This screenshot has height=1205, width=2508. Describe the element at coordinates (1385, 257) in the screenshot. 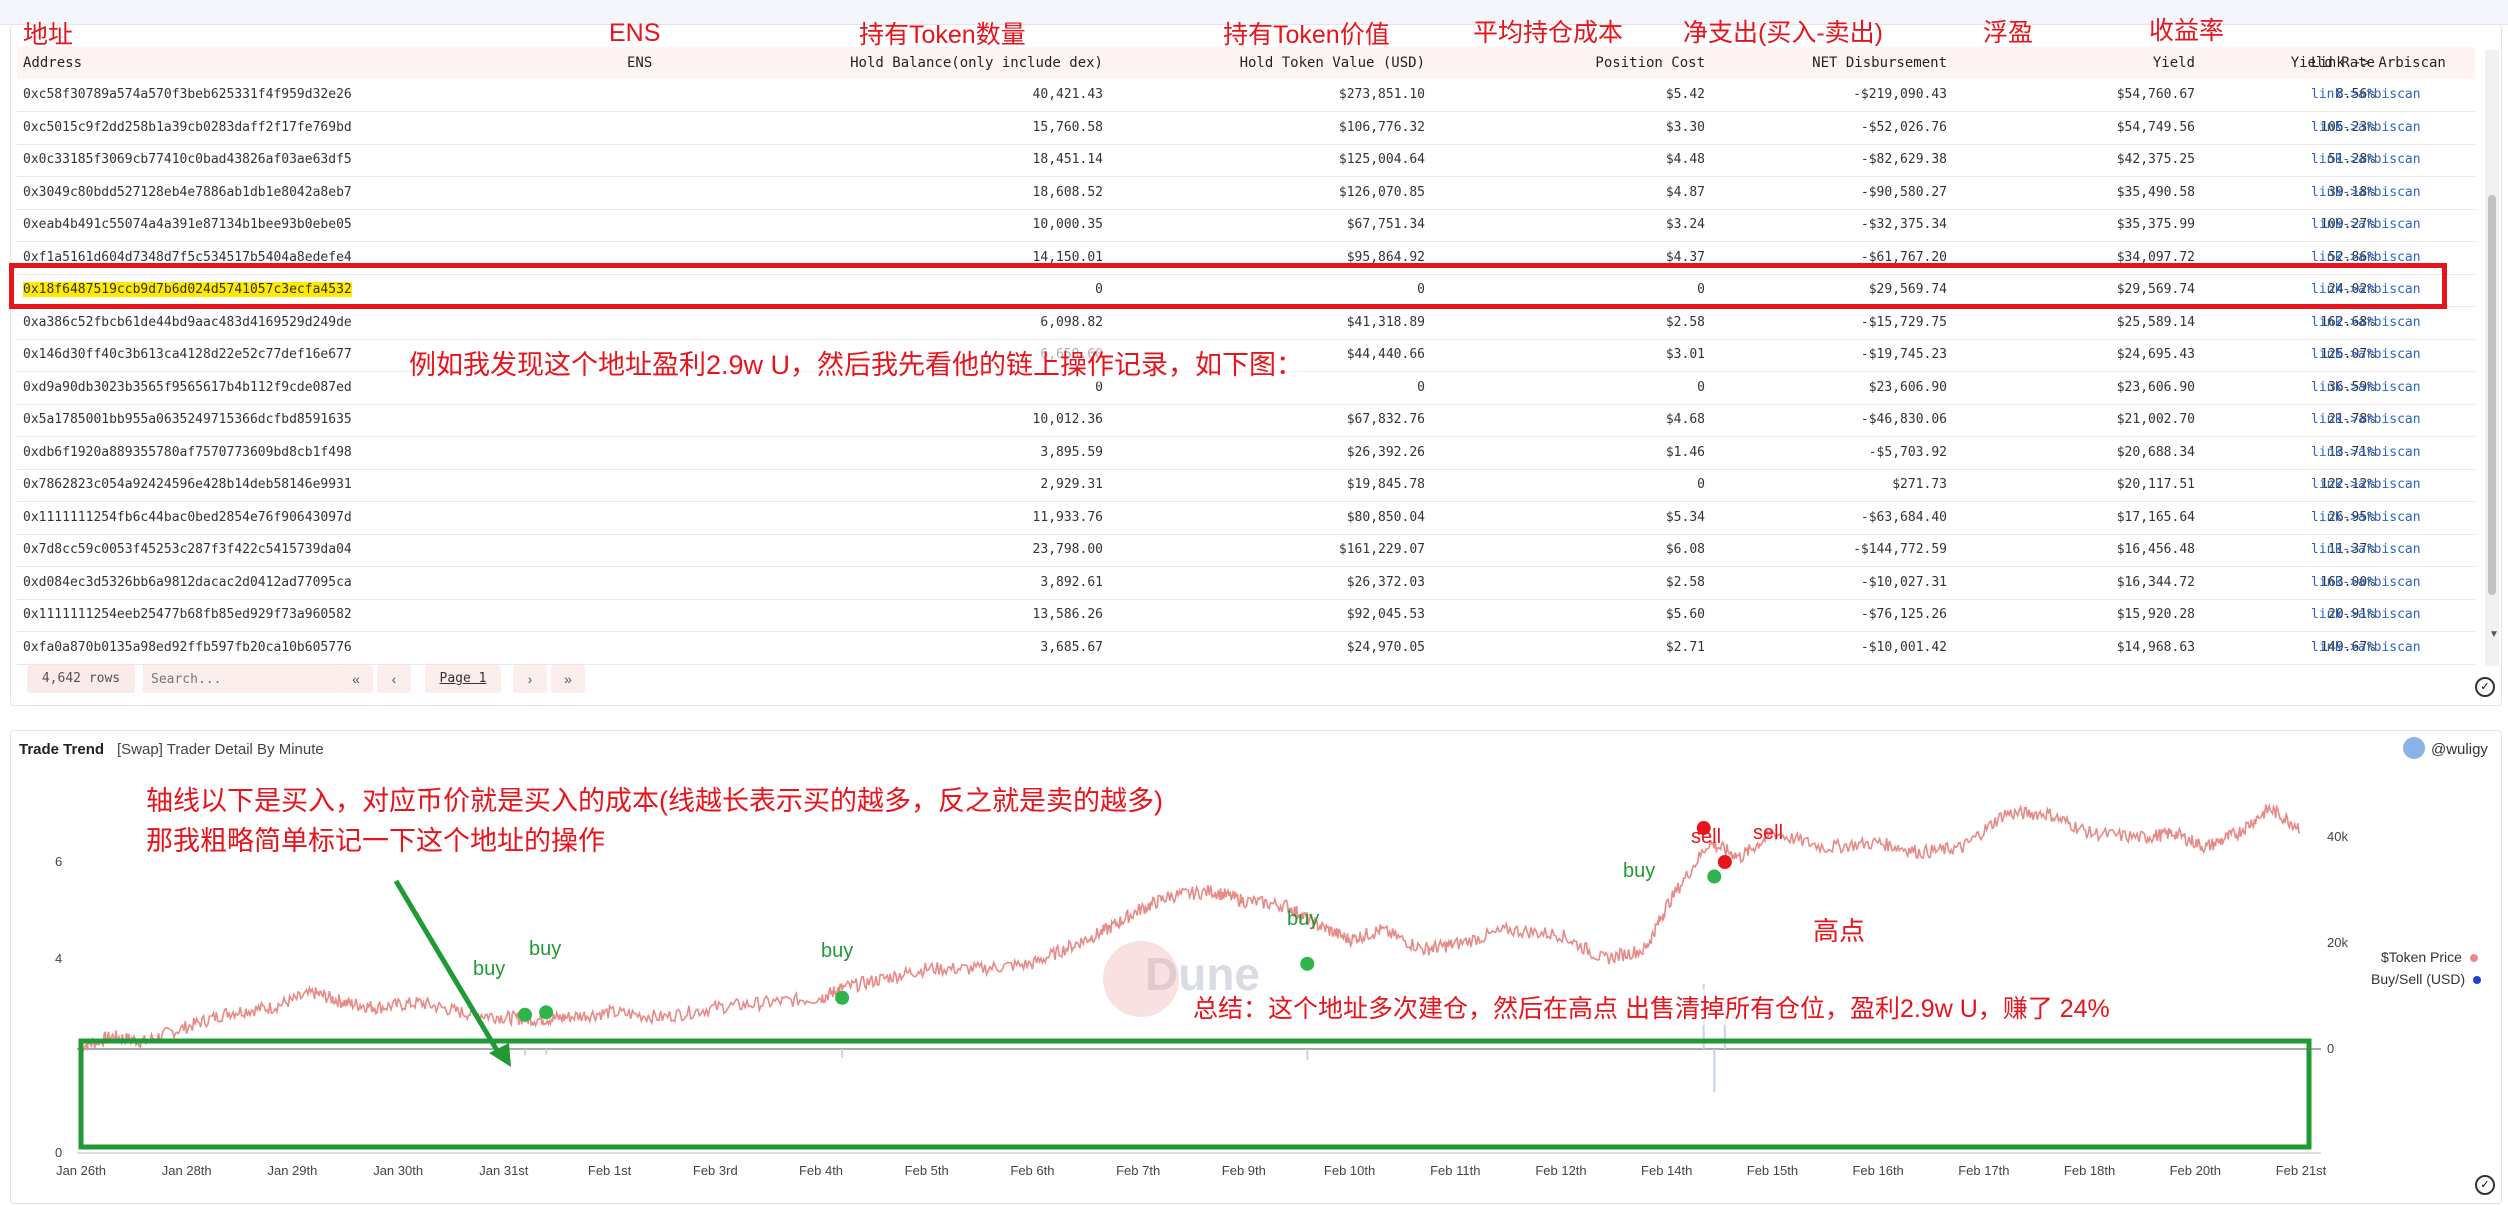

I see `row-hold-value: $95,864.92` at that location.